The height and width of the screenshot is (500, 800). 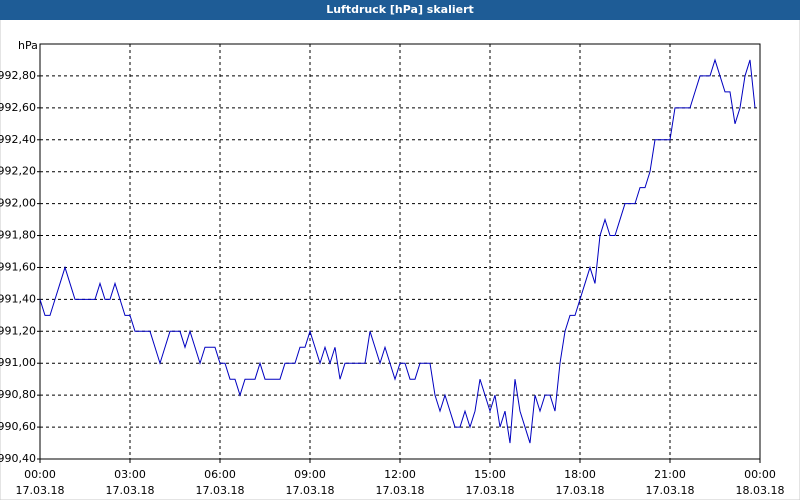 What do you see at coordinates (130, 474) in the screenshot?
I see `x-tick-label: 03:00` at bounding box center [130, 474].